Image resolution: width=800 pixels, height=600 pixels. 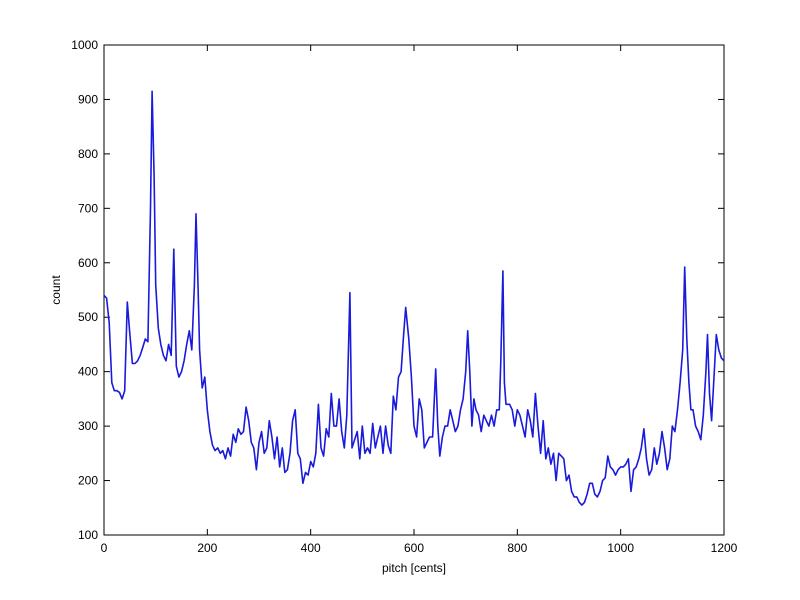 What do you see at coordinates (88, 535) in the screenshot?
I see `y-tick-label: 100` at bounding box center [88, 535].